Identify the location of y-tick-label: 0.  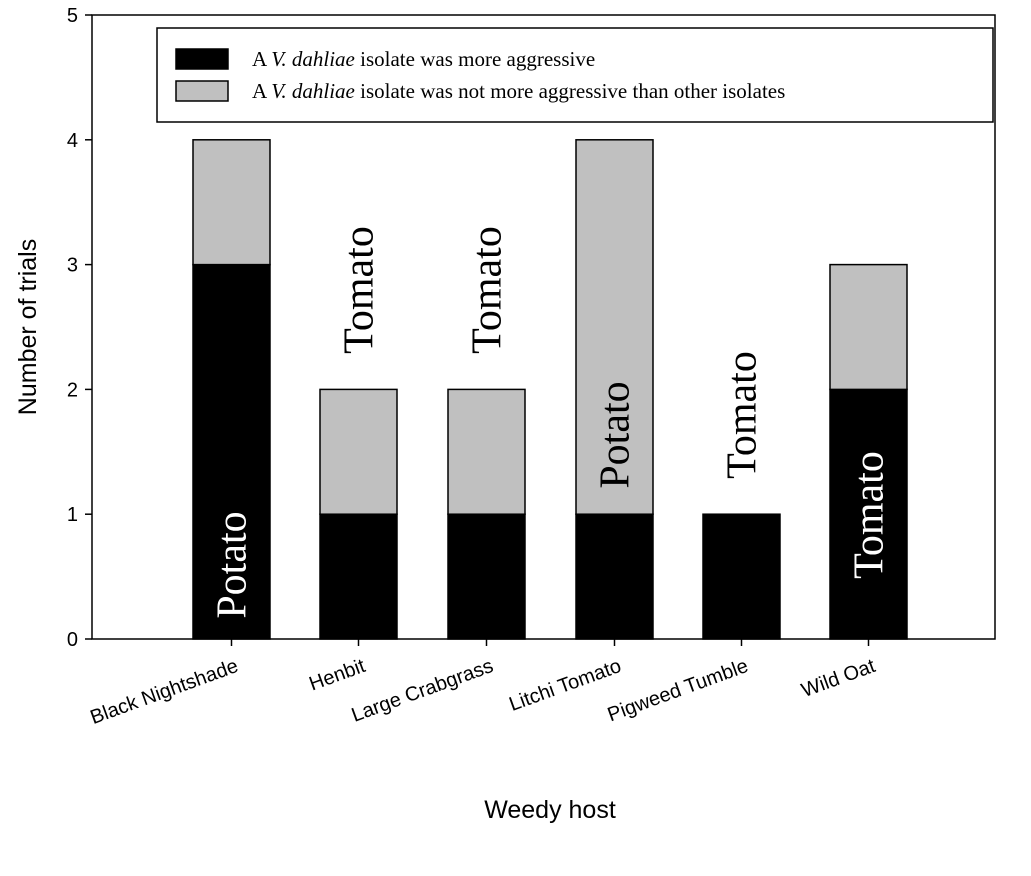
(72, 640).